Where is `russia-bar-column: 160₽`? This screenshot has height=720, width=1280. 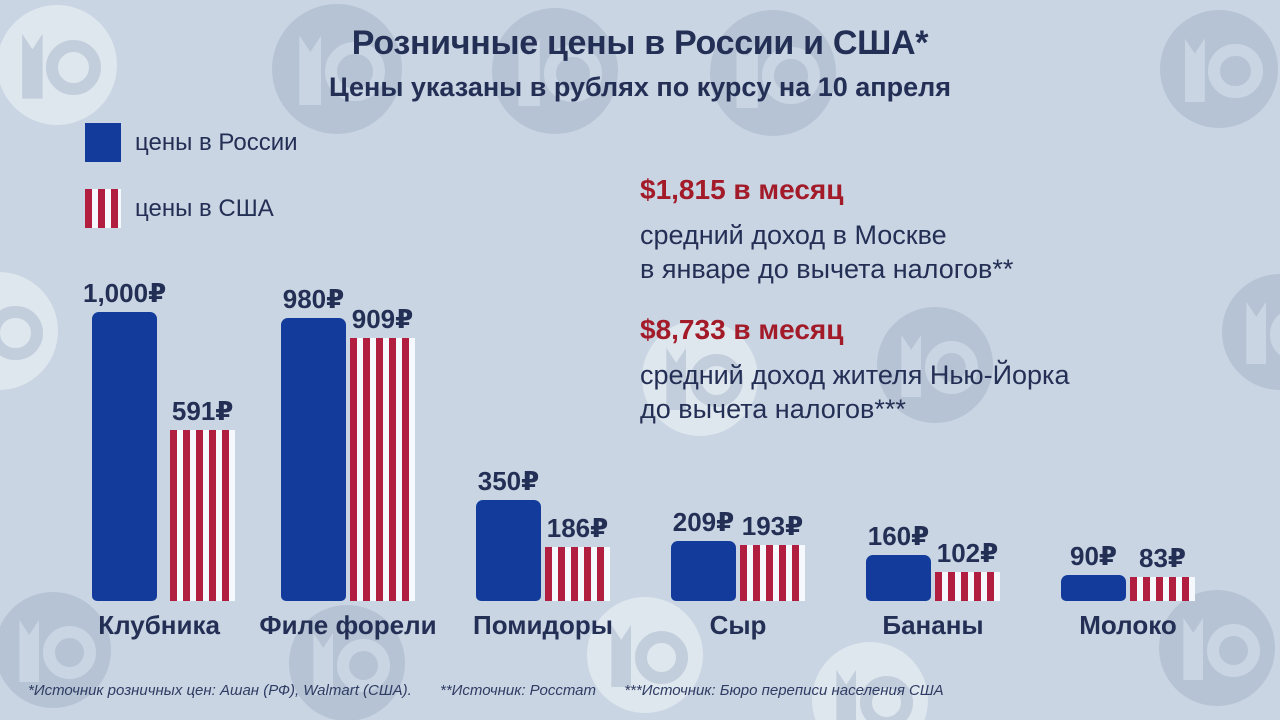
russia-bar-column: 160₽ is located at coordinates (898, 561).